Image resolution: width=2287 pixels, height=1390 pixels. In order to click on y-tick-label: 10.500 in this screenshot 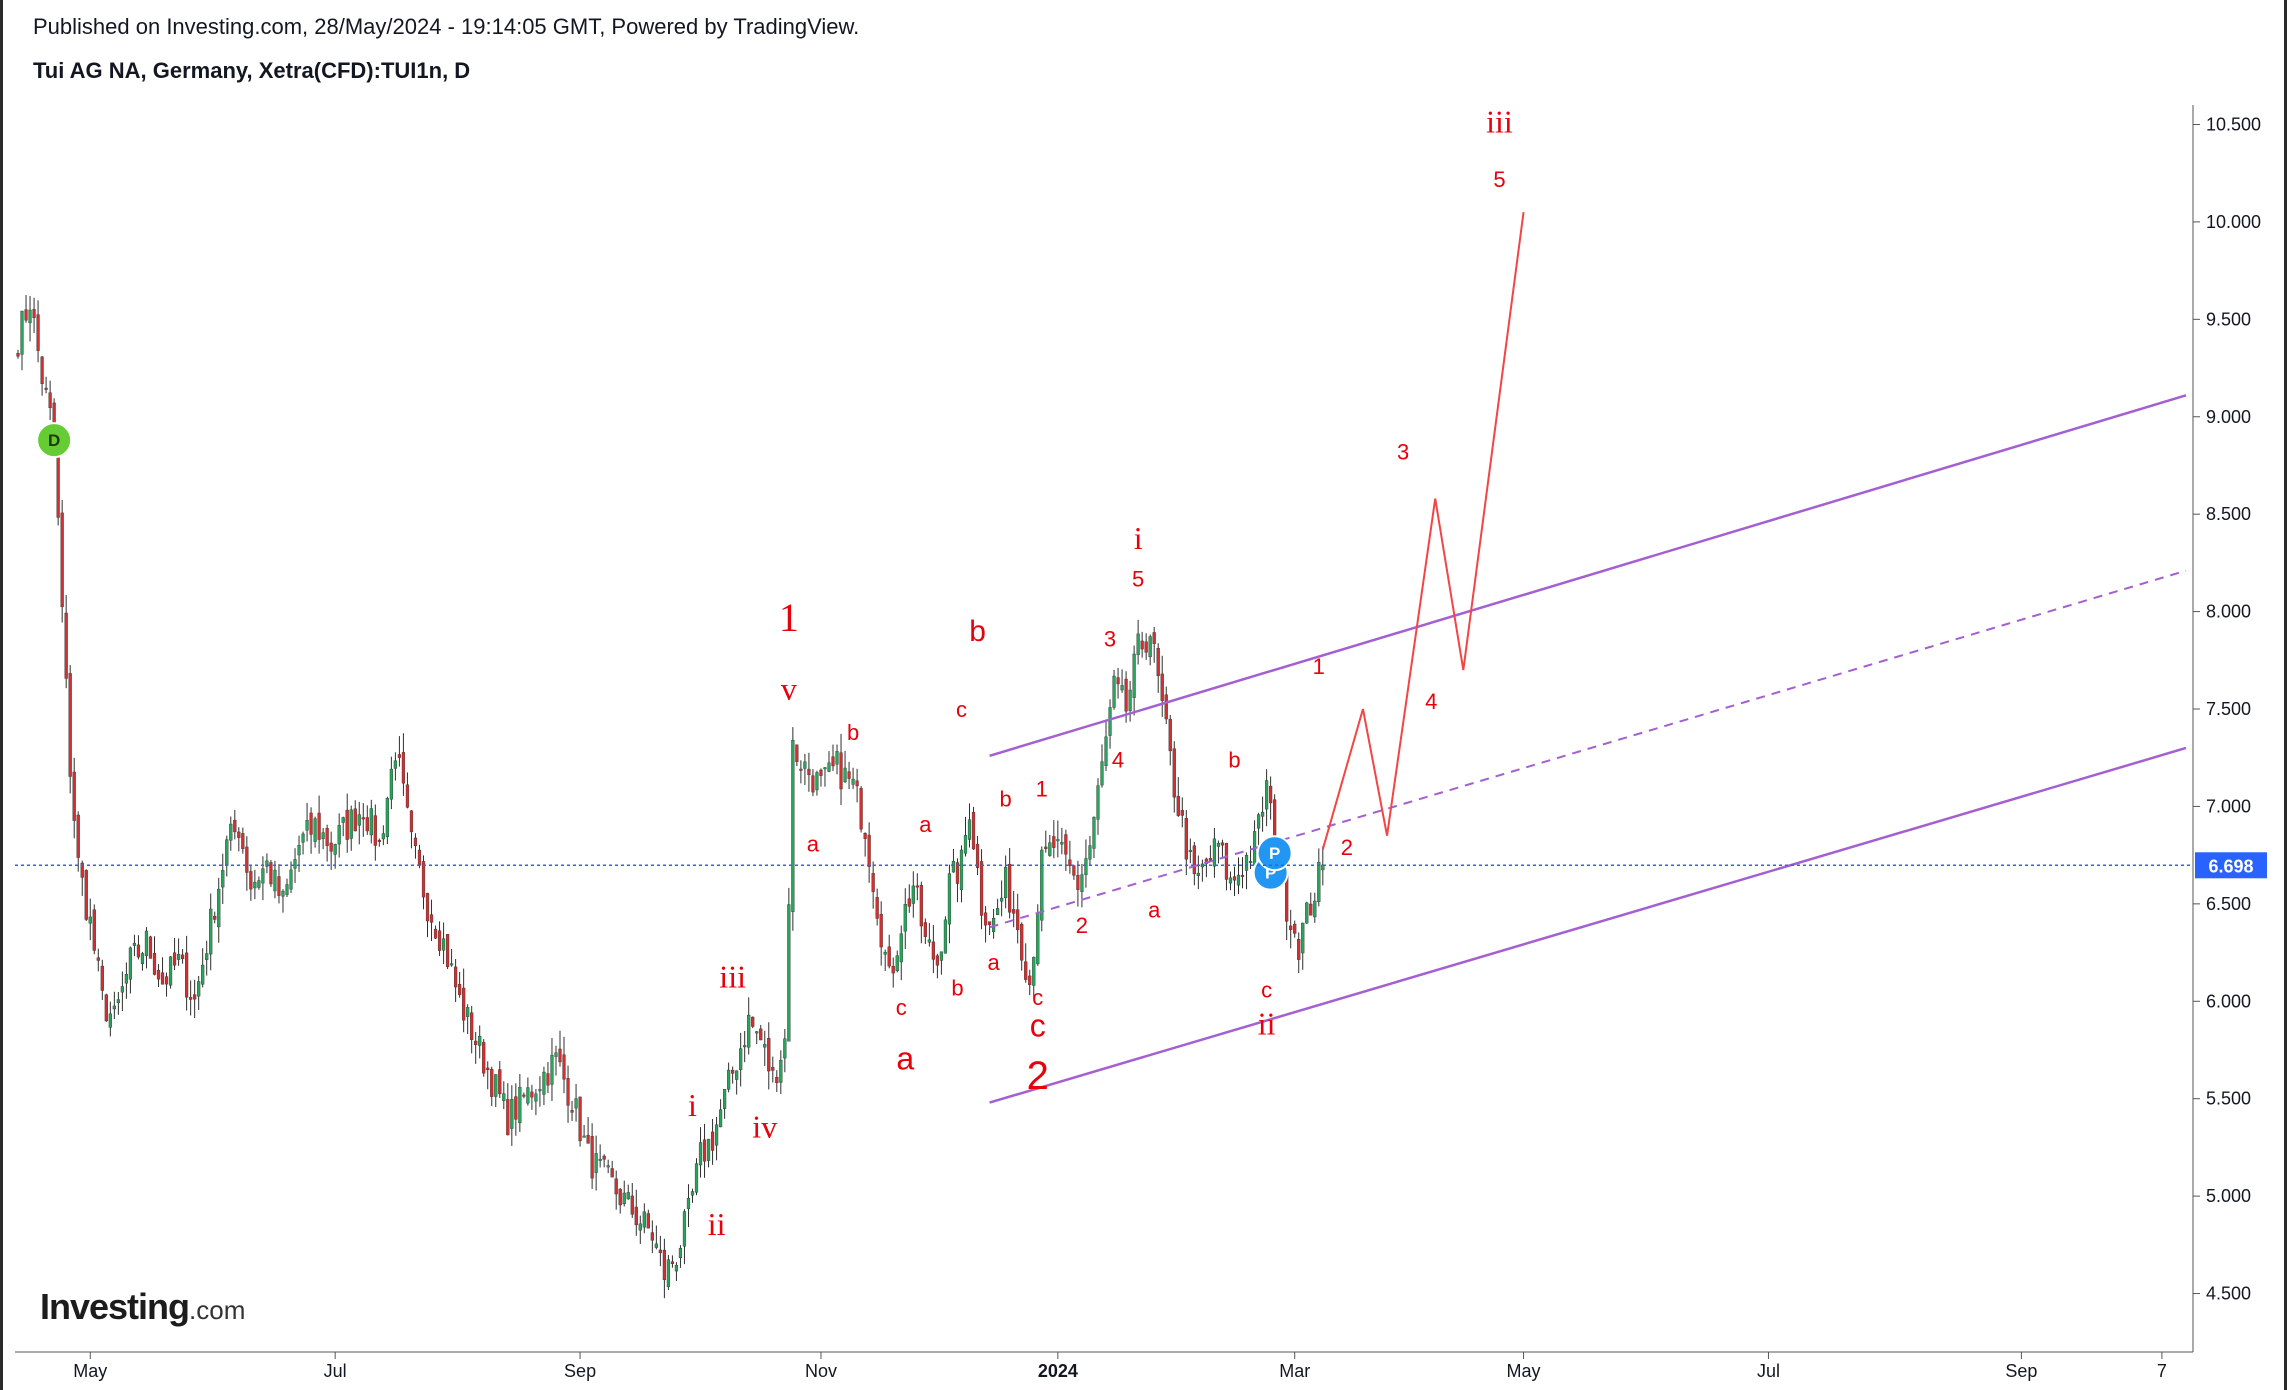, I will do `click(2233, 124)`.